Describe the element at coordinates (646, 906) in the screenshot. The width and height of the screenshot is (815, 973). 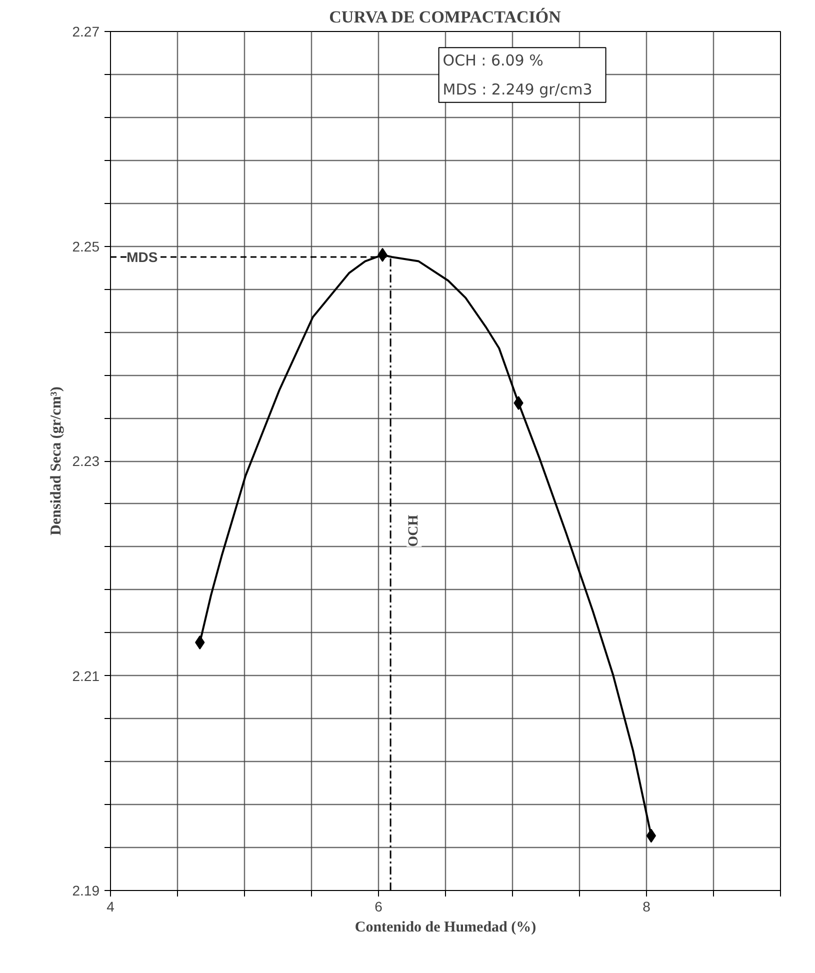
I see `x-tick-label: 8` at that location.